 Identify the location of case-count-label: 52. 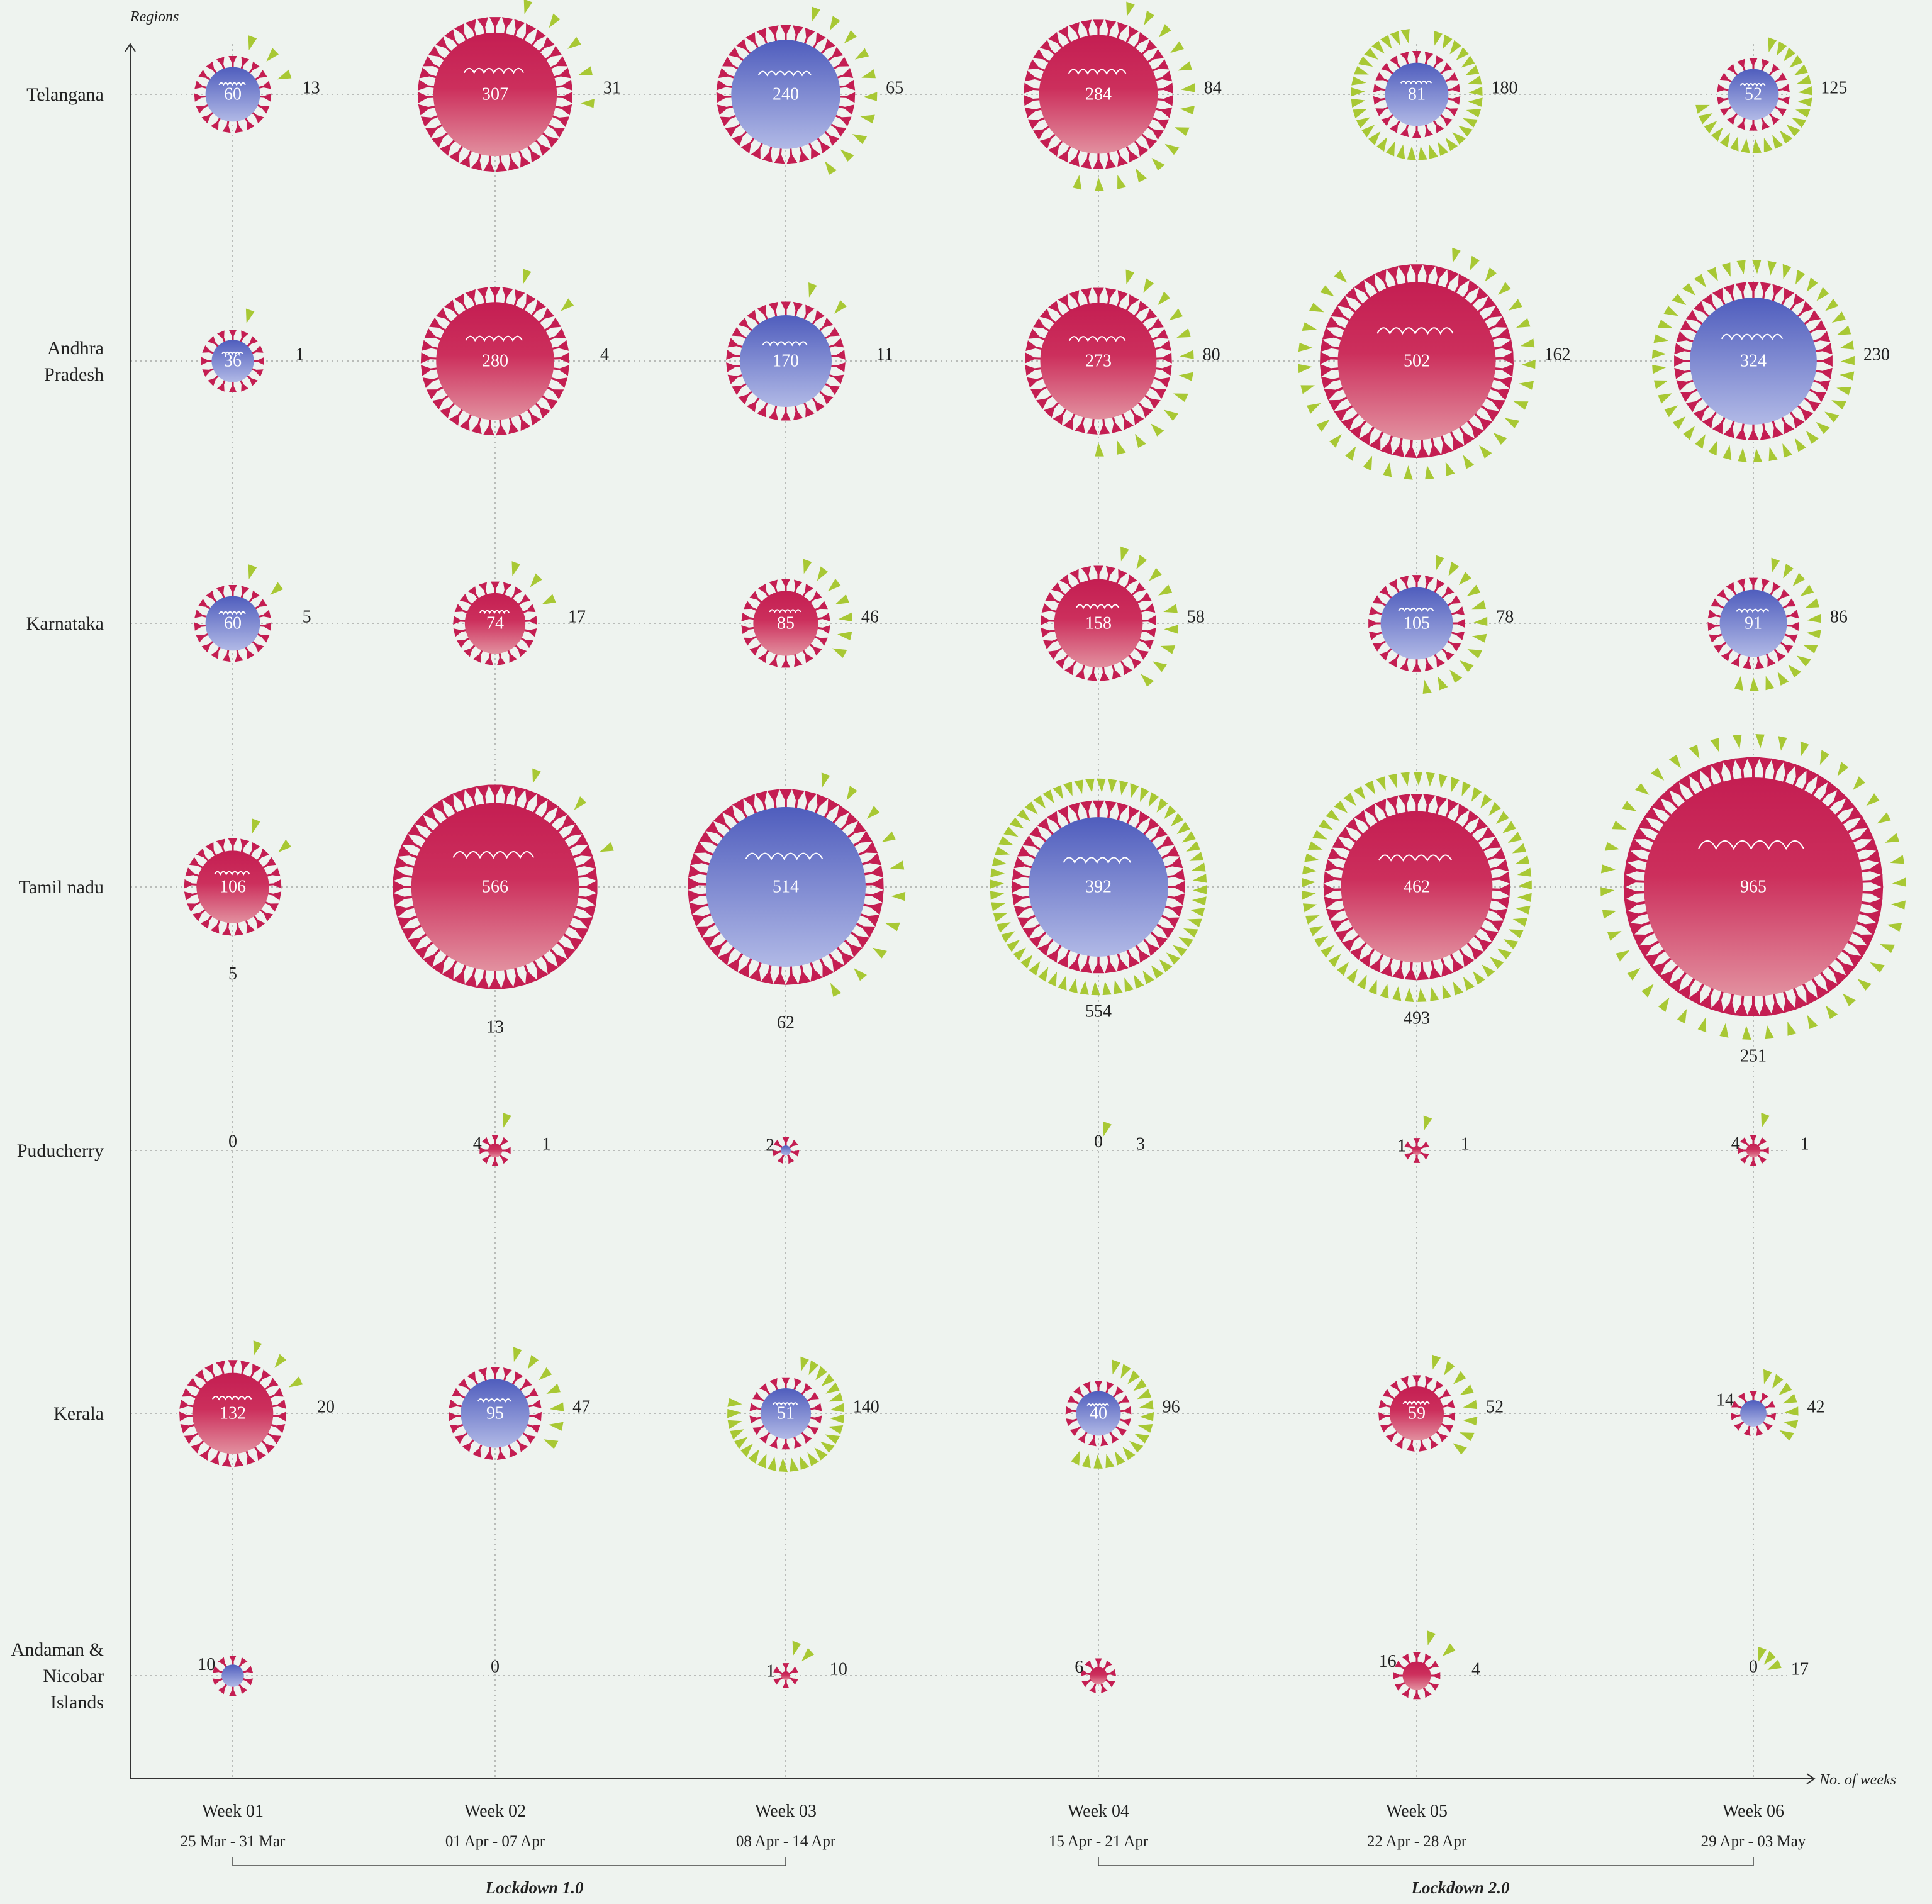
(1753, 94).